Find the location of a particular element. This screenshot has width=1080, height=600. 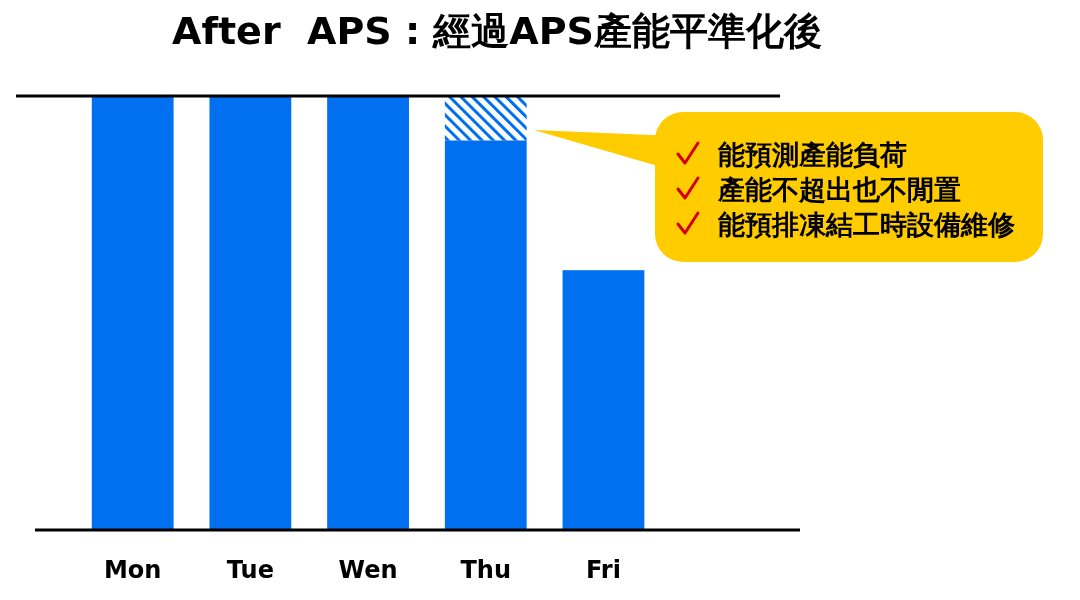

x-tick-label: Fri is located at coordinates (603, 570).